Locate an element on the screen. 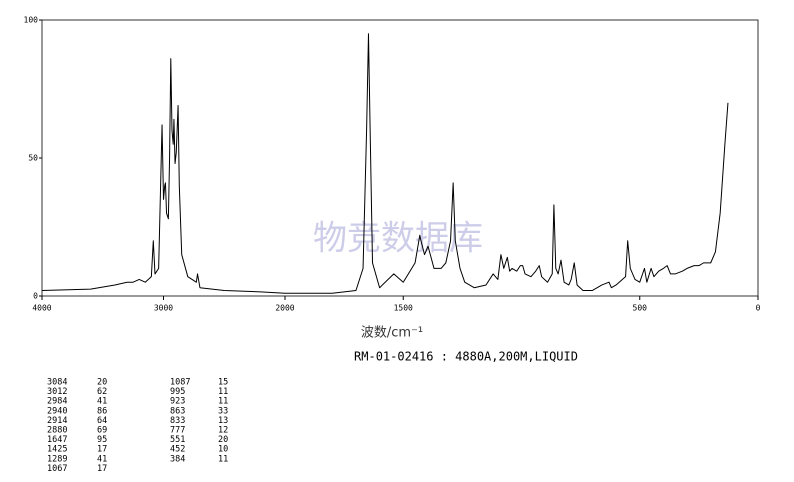  peak-intensity: 64 is located at coordinates (102, 421).